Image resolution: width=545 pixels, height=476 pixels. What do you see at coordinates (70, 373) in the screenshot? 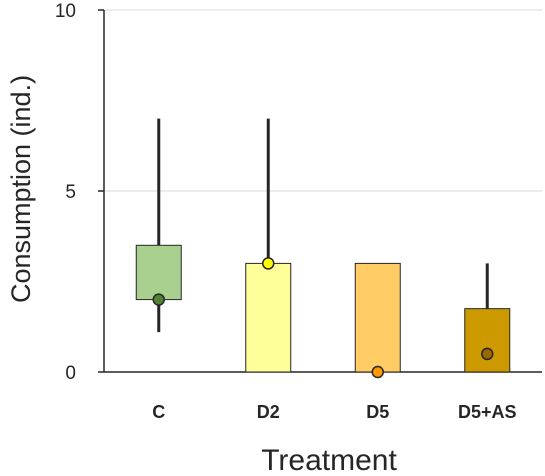
I see `y-tick-label: 0` at bounding box center [70, 373].